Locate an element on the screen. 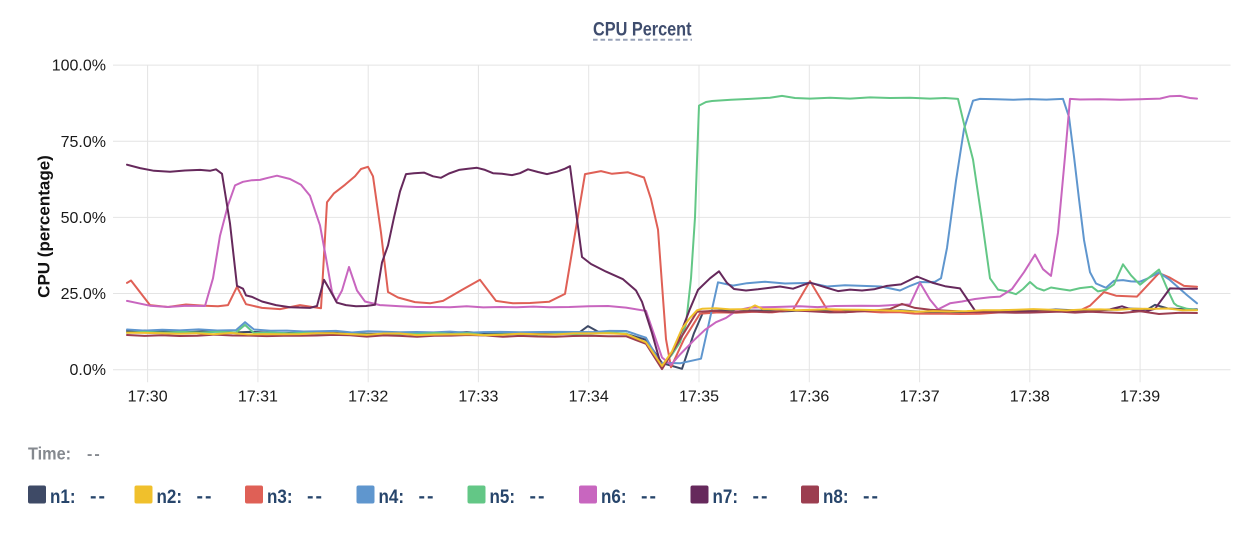 The height and width of the screenshot is (535, 1254). svg-text: n3: is located at coordinates (280, 497).